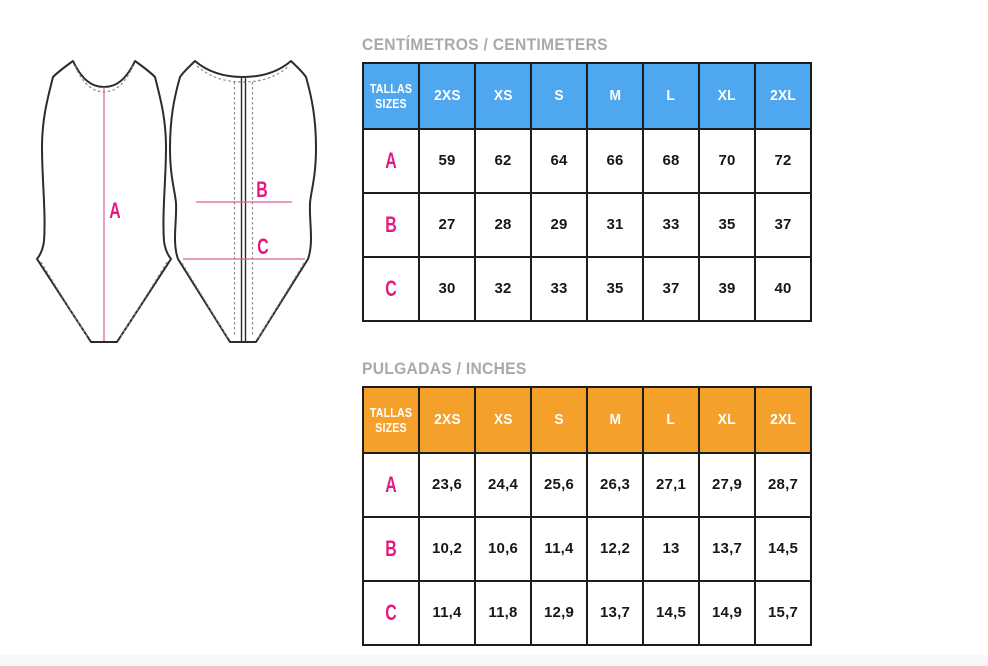  What do you see at coordinates (727, 485) in the screenshot?
I see `in-a-xl: 27,9` at bounding box center [727, 485].